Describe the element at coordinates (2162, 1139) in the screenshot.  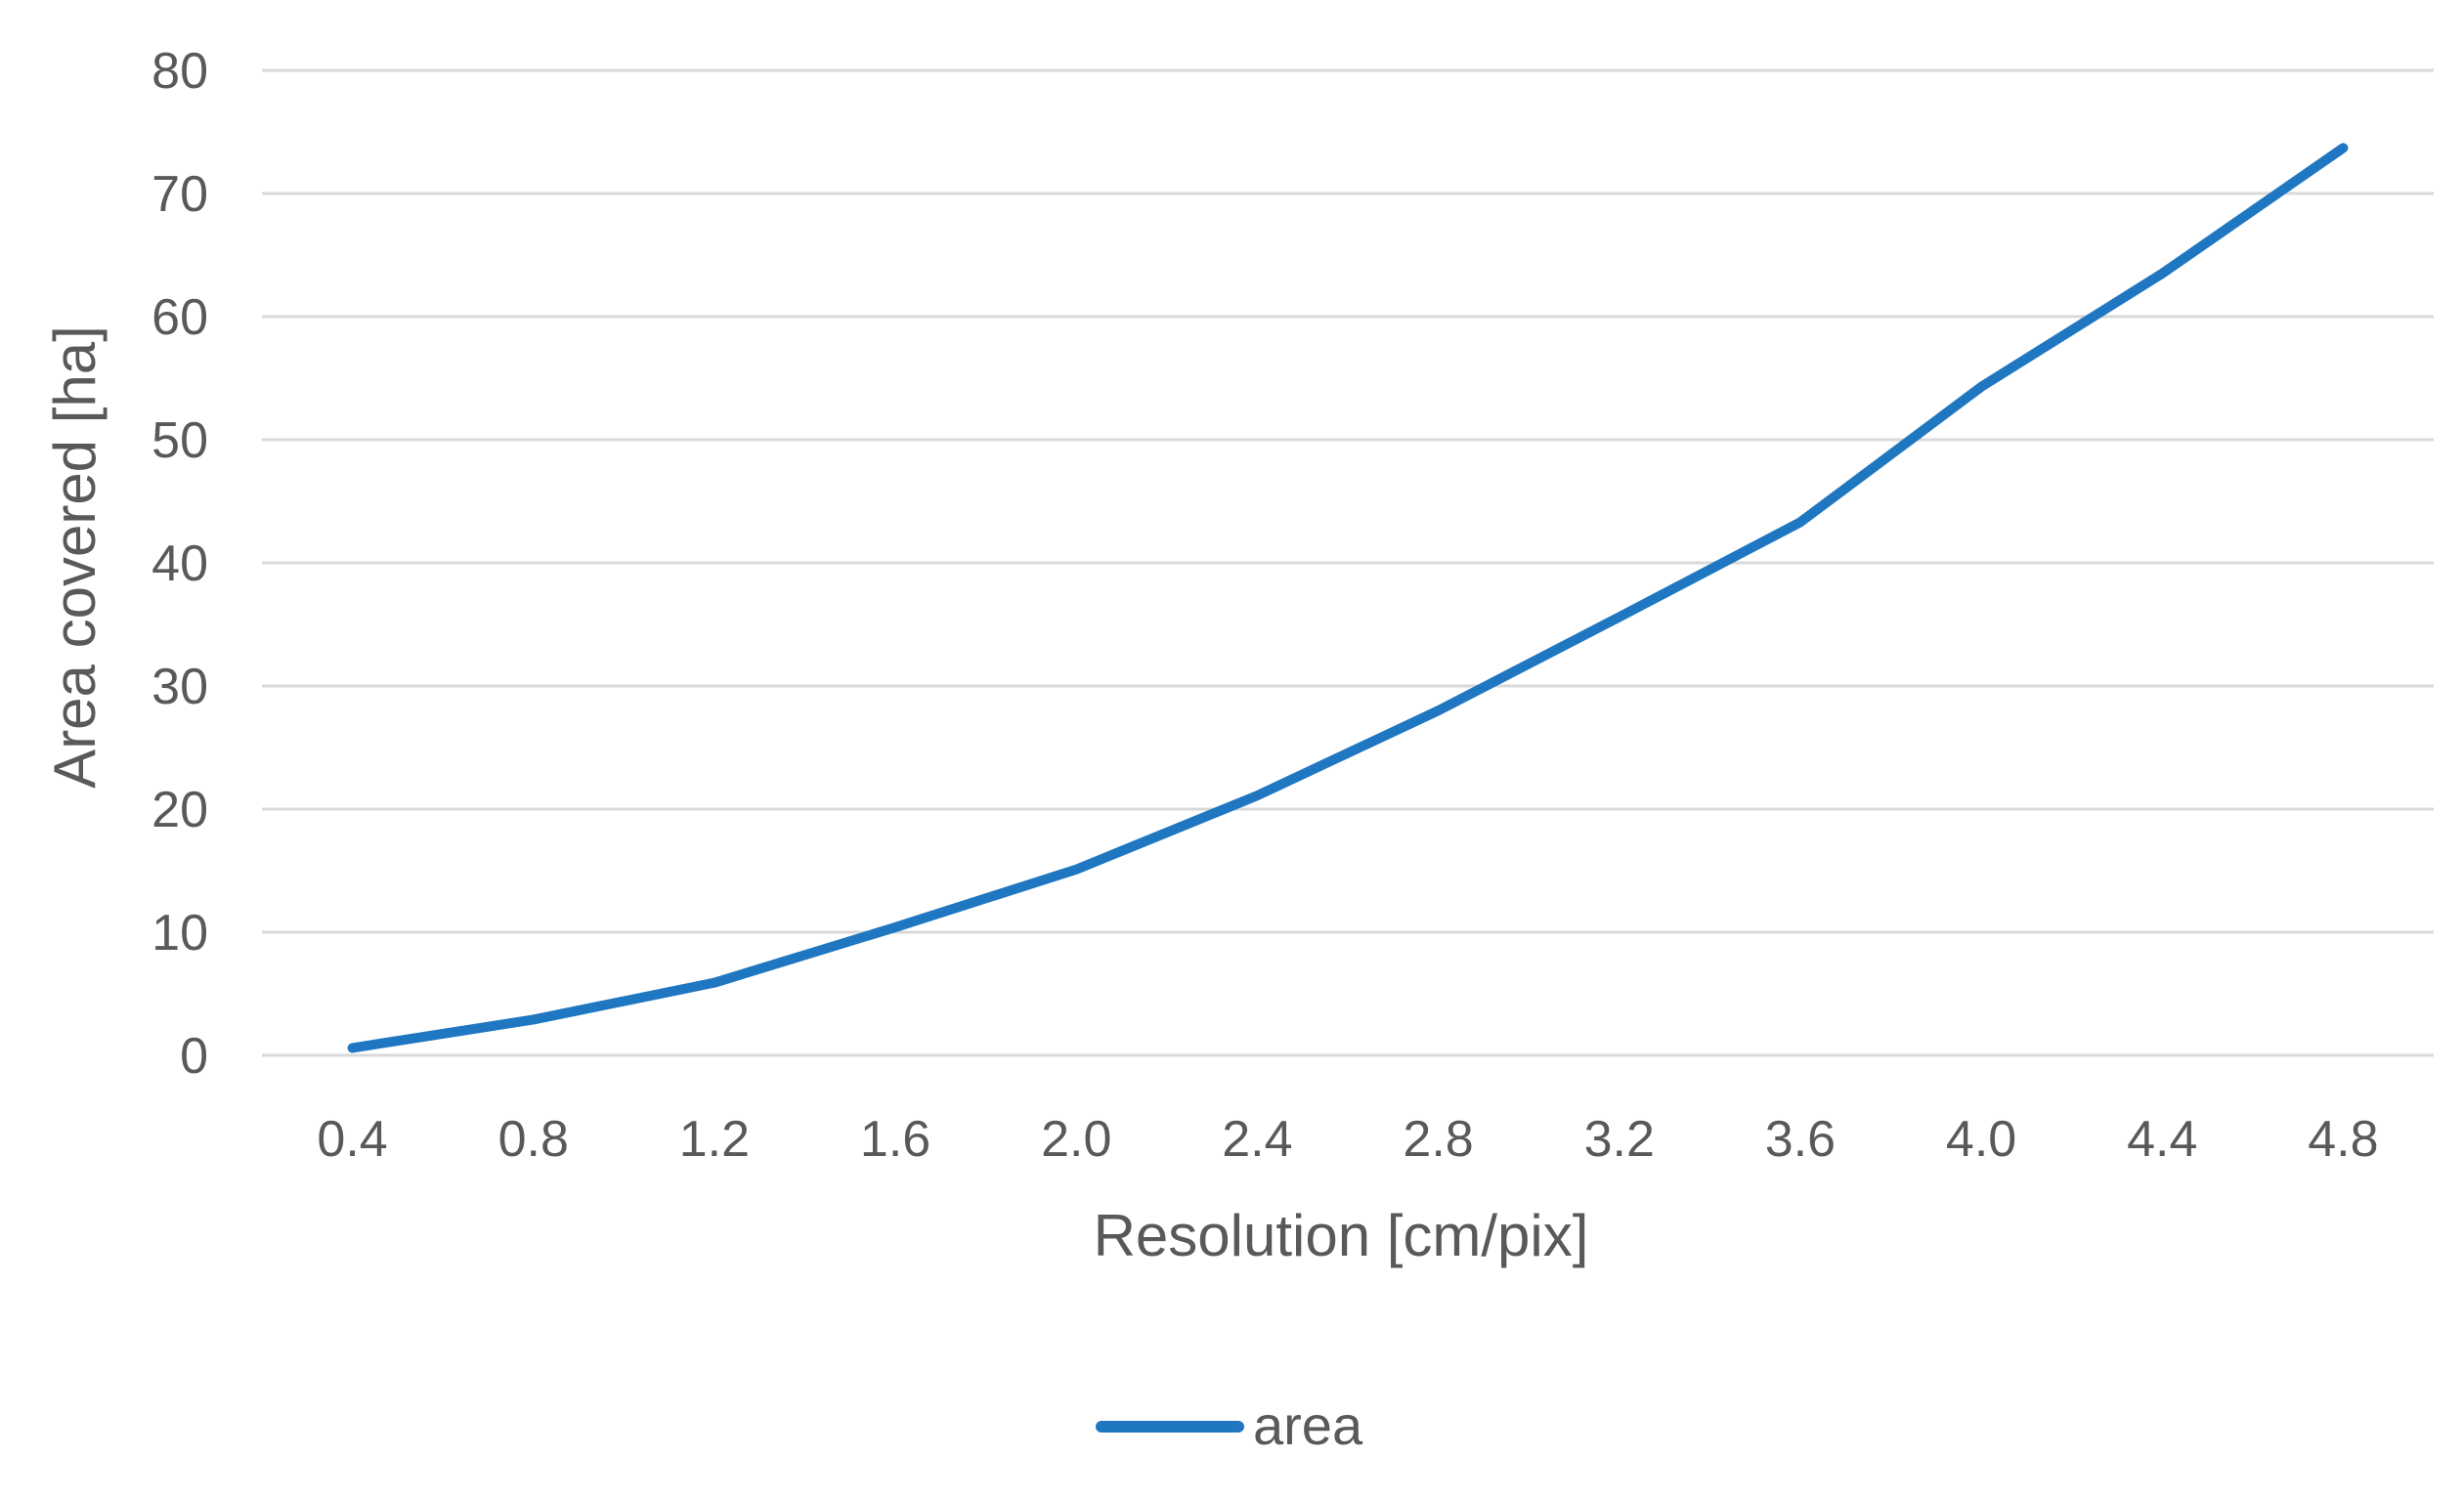
I see `x-tick-label: 4.4` at that location.